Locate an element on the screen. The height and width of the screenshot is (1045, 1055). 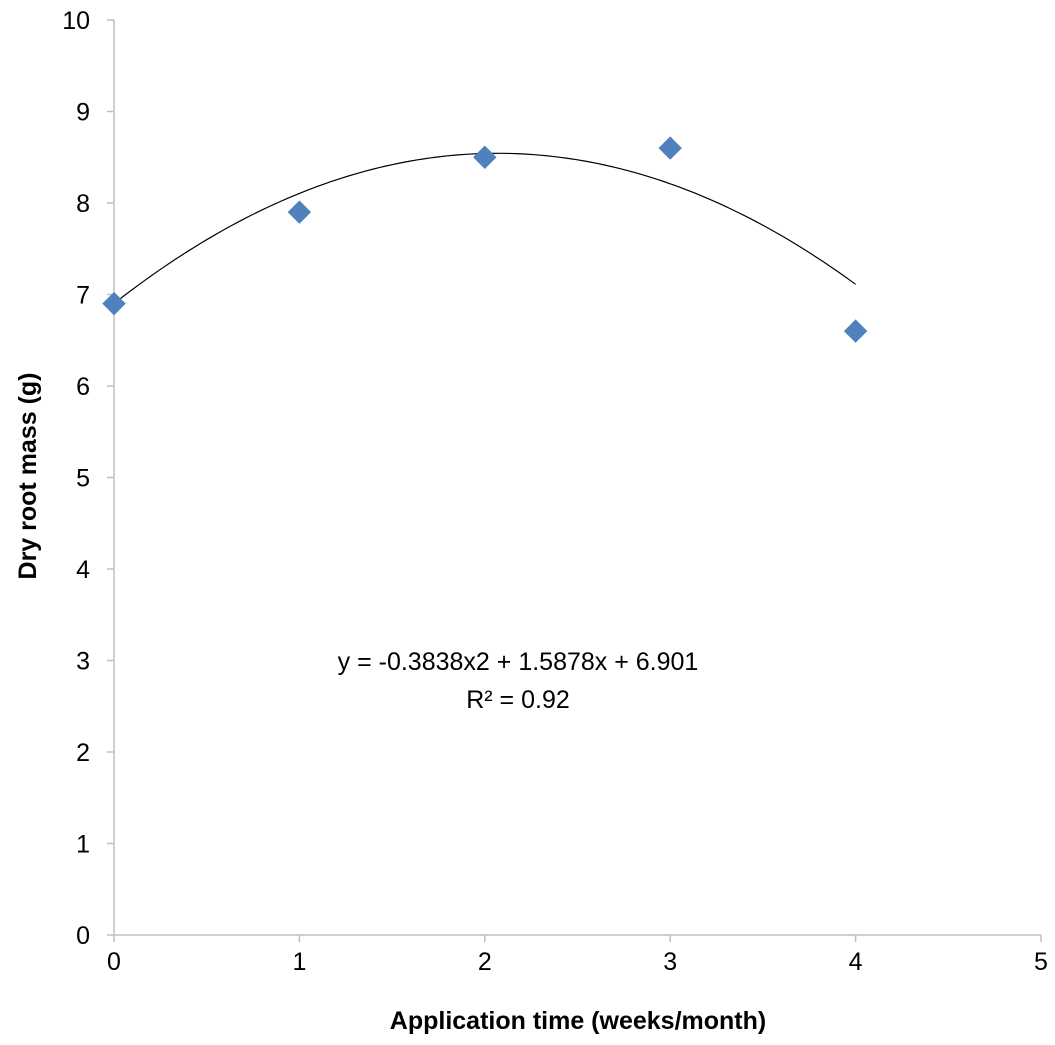
y-tick-label: 1 is located at coordinates (83, 845).